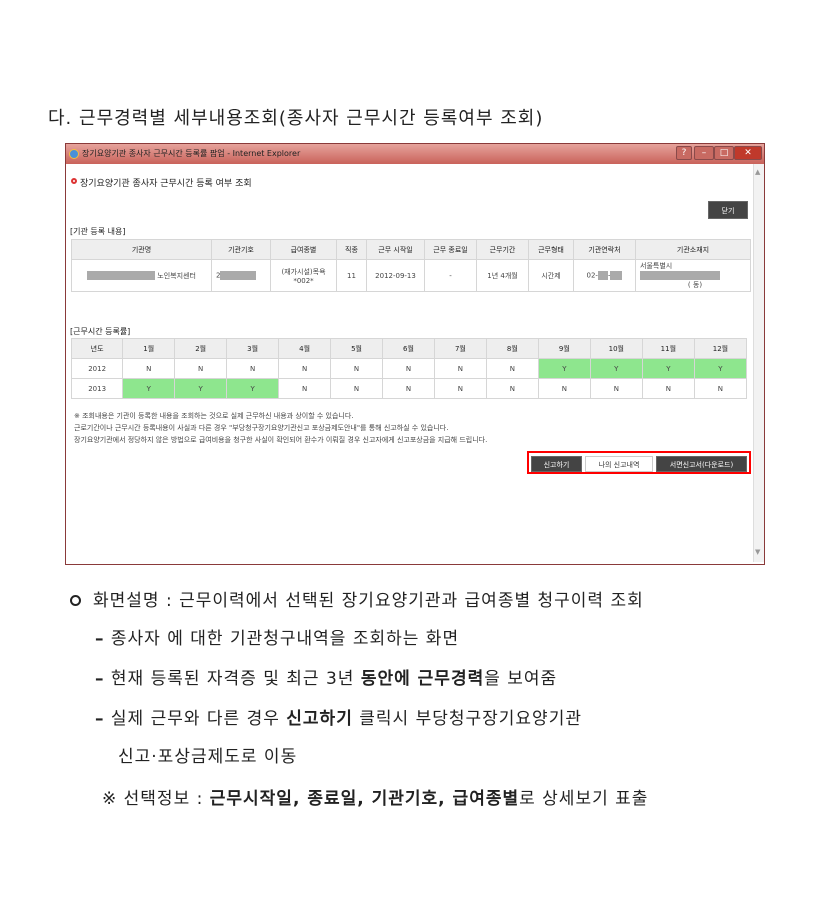  Describe the element at coordinates (556, 464) in the screenshot. I see `report-button: 신고하기` at that location.